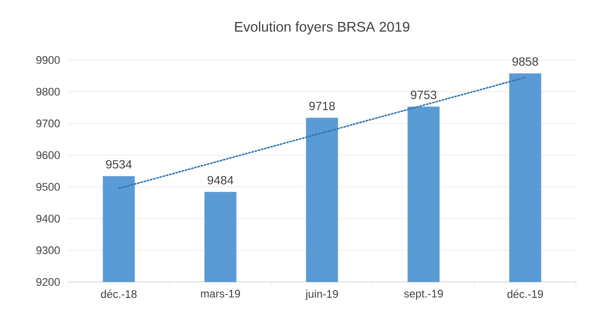 This screenshot has width=596, height=332. What do you see at coordinates (48, 124) in the screenshot?
I see `y-tick-label: 9700` at bounding box center [48, 124].